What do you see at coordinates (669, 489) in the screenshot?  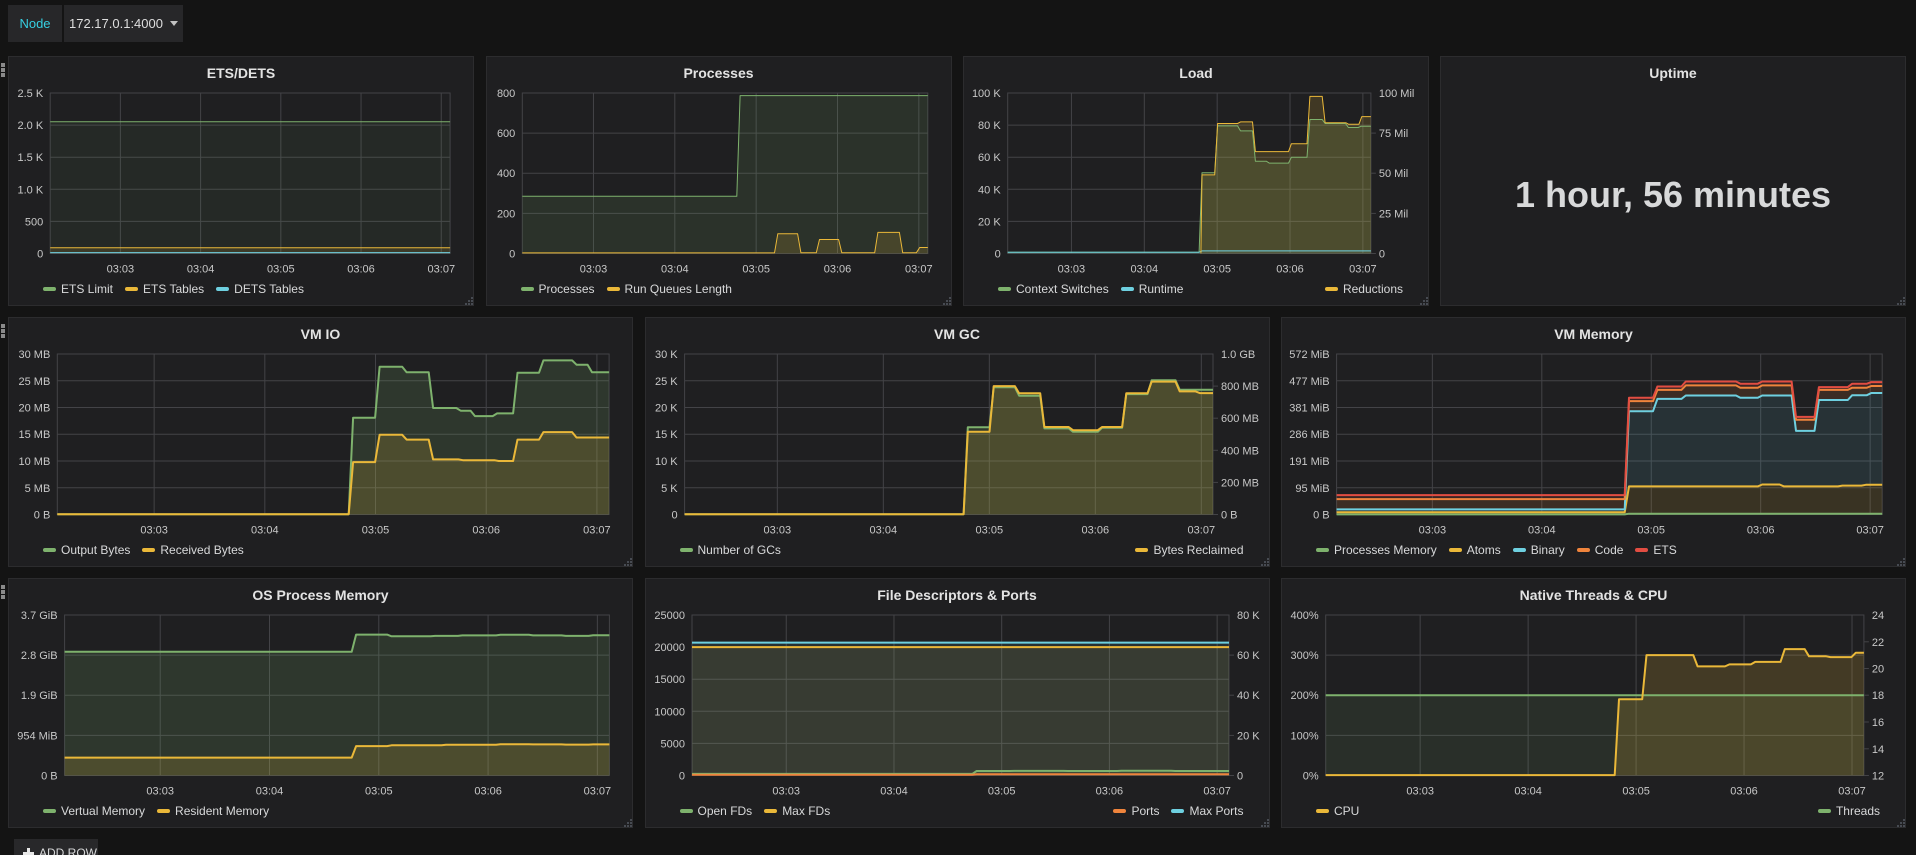 I see `svg-text: 5 K` at bounding box center [669, 489].